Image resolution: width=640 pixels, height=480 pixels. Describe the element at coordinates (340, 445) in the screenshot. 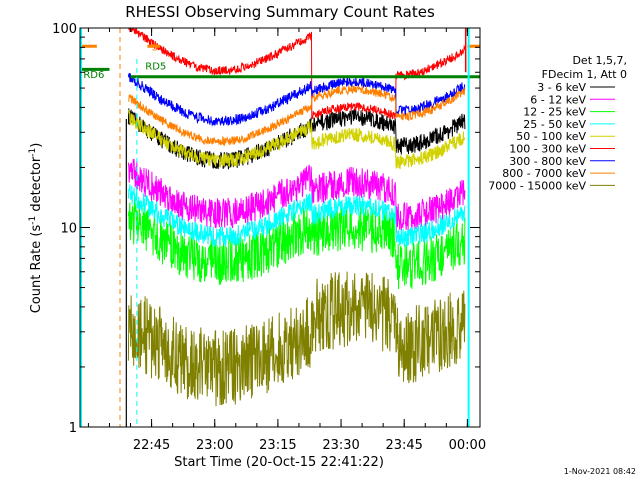

I see `x-tick-label: 23:30` at that location.